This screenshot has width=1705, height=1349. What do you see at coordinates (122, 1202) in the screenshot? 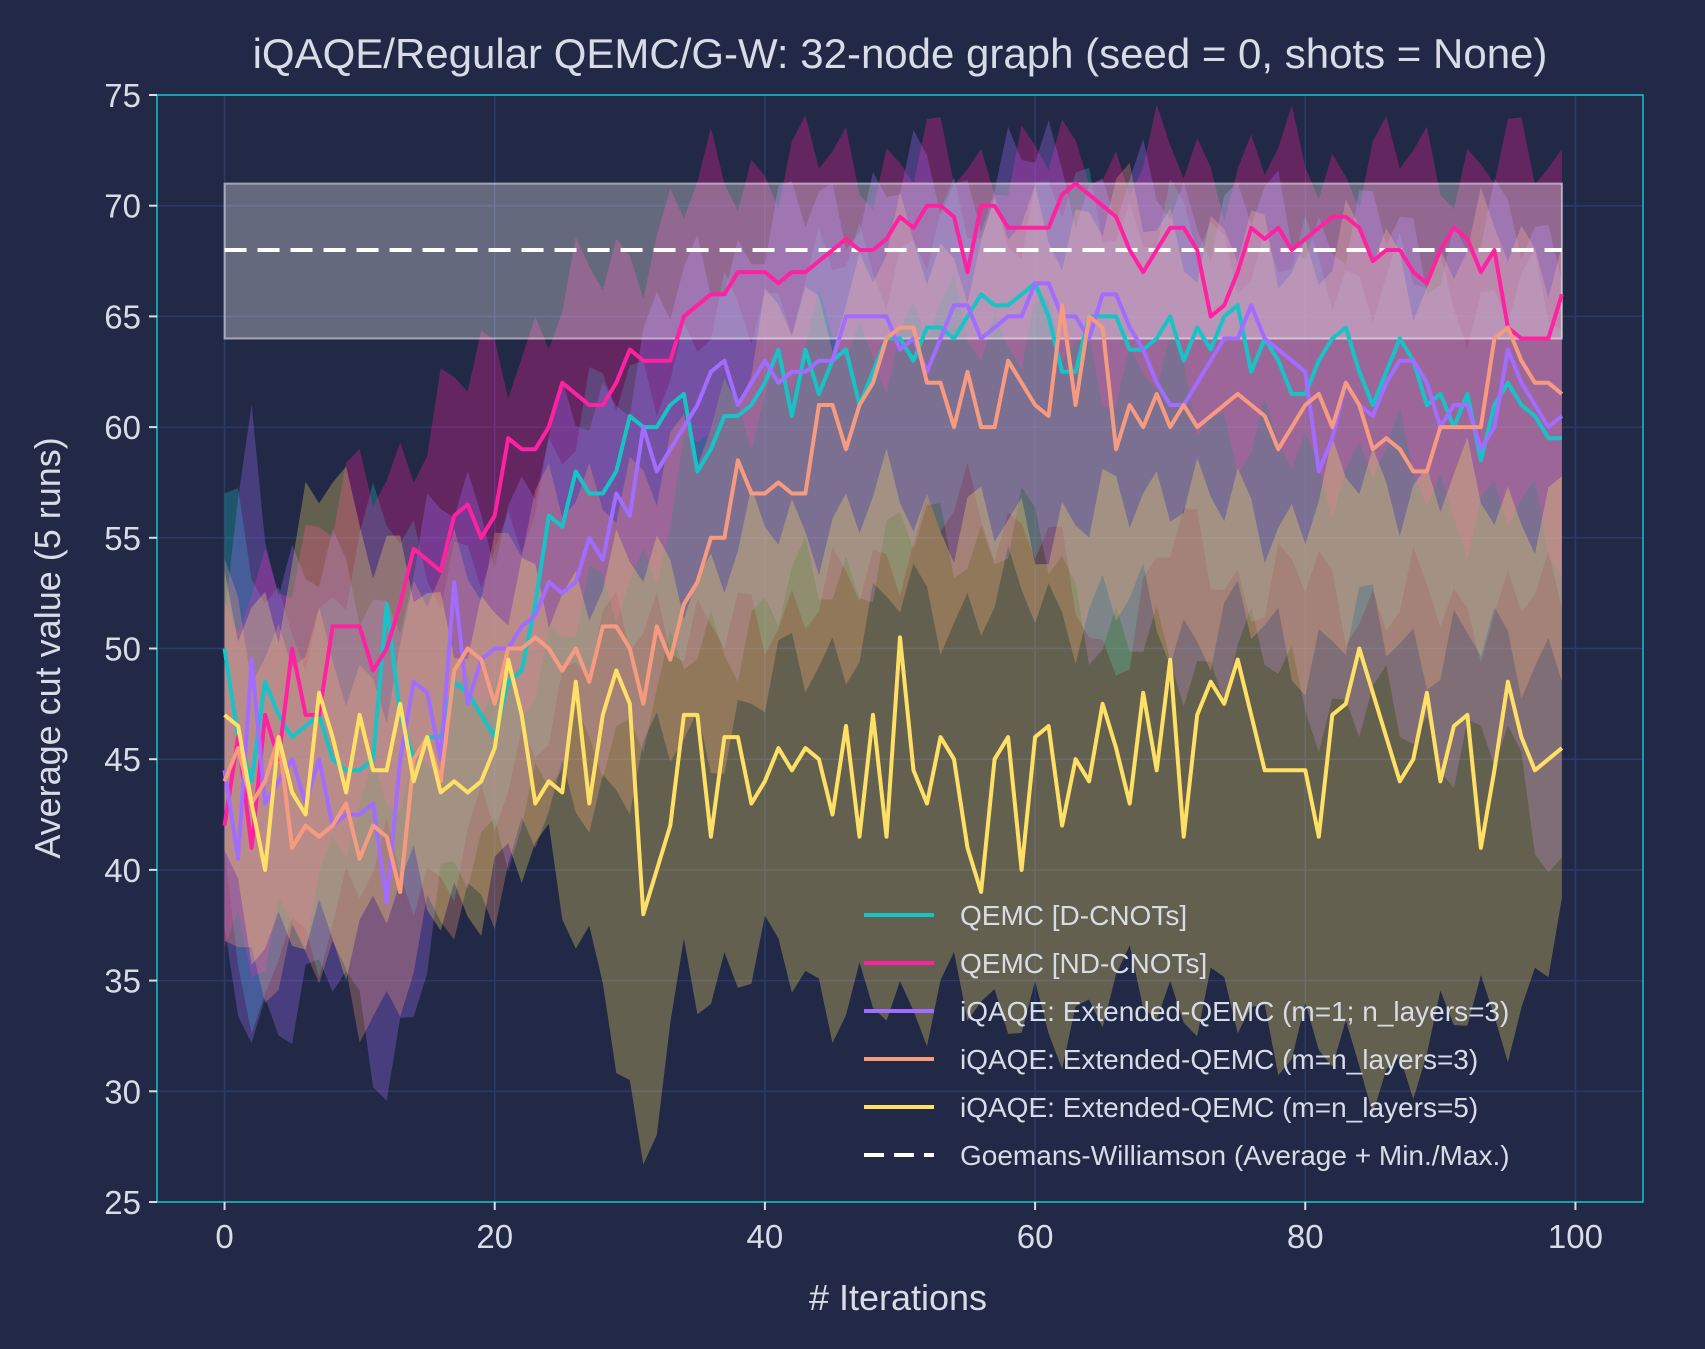
I see `y-tick-label: 25` at bounding box center [122, 1202].